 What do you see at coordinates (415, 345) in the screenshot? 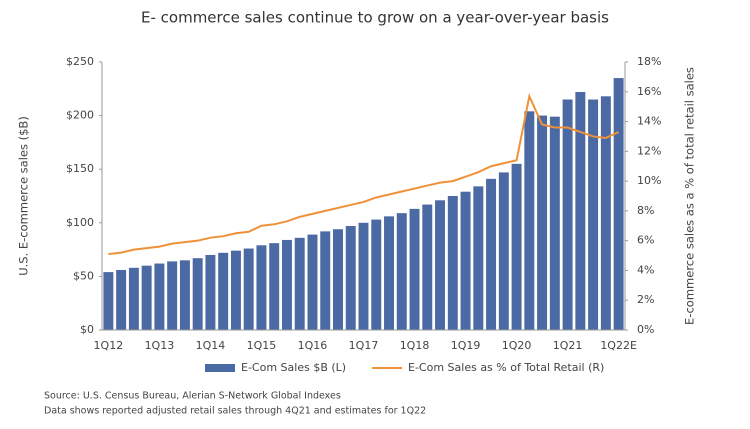
I see `x-tick-label: 1Q18` at bounding box center [415, 345].